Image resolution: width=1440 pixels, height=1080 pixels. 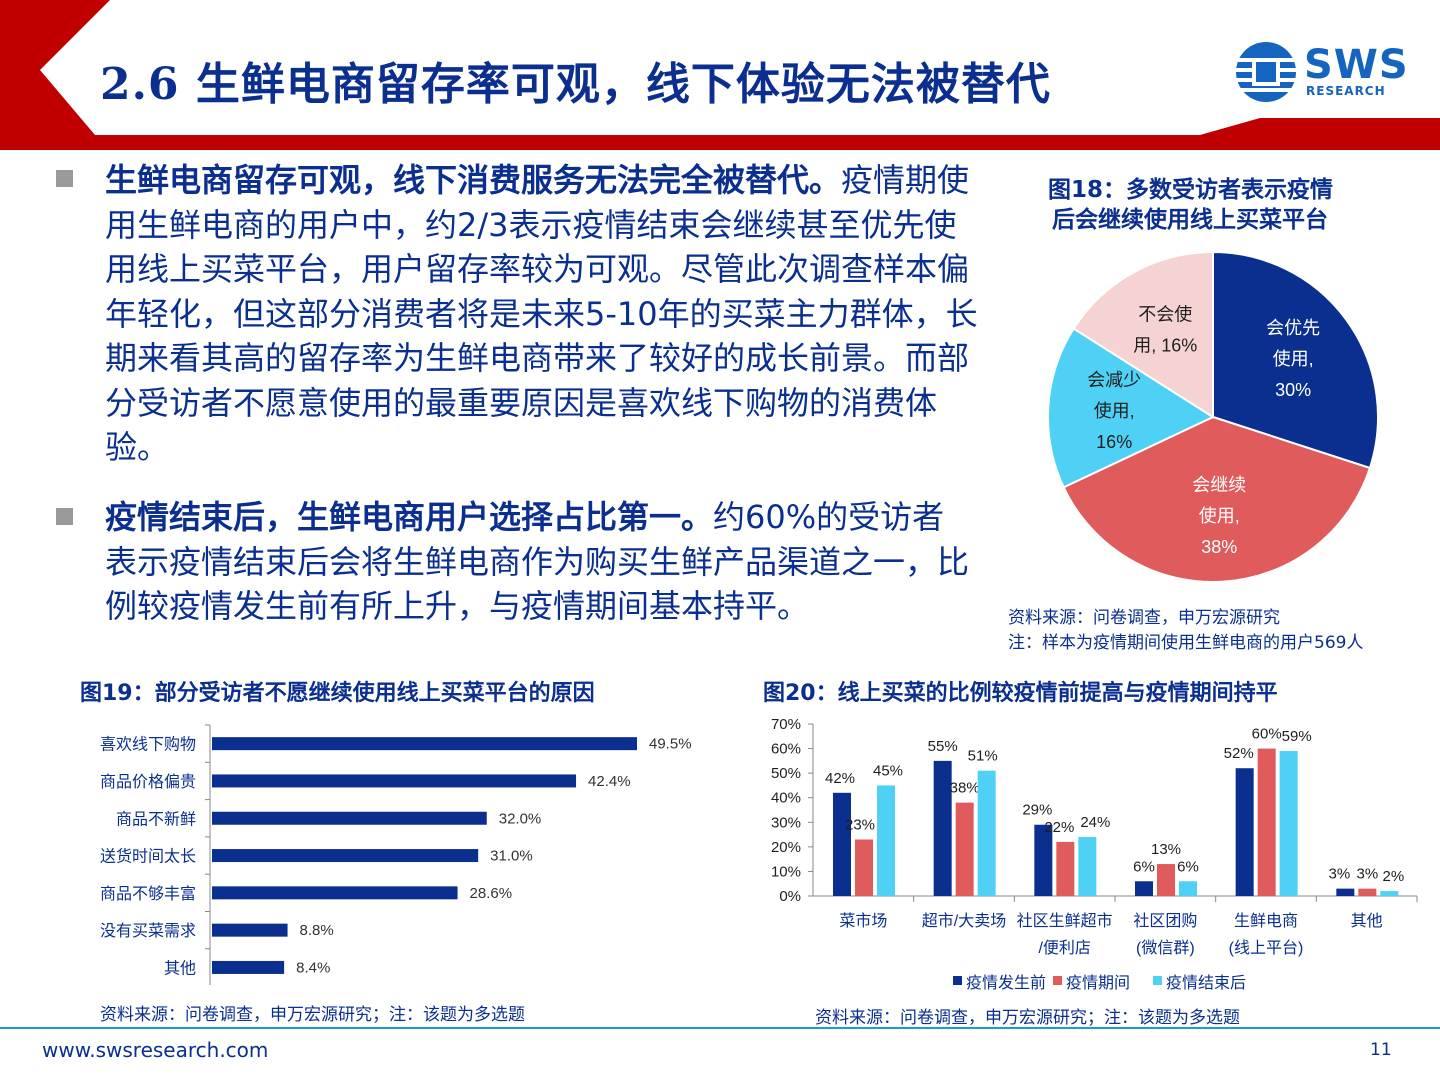 I want to click on pie-slice-label: 不会使, so click(x=1165, y=315).